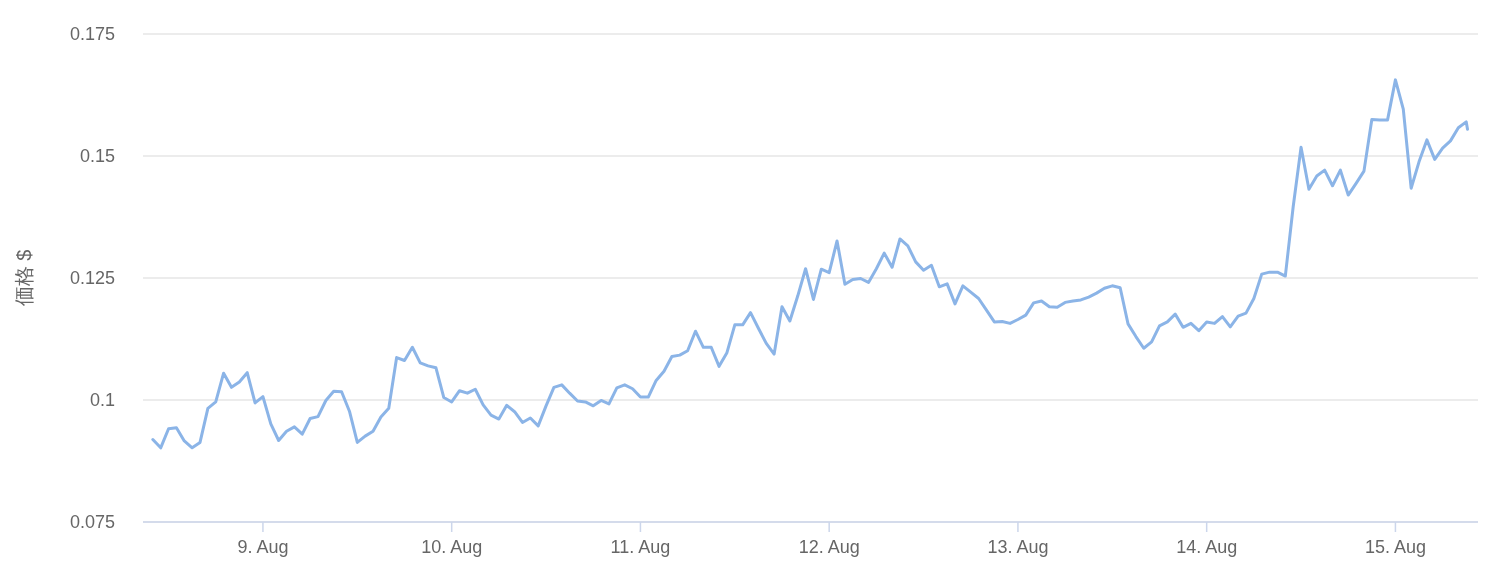 The width and height of the screenshot is (1499, 581). I want to click on y-axis-title: 価格 $, so click(24, 278).